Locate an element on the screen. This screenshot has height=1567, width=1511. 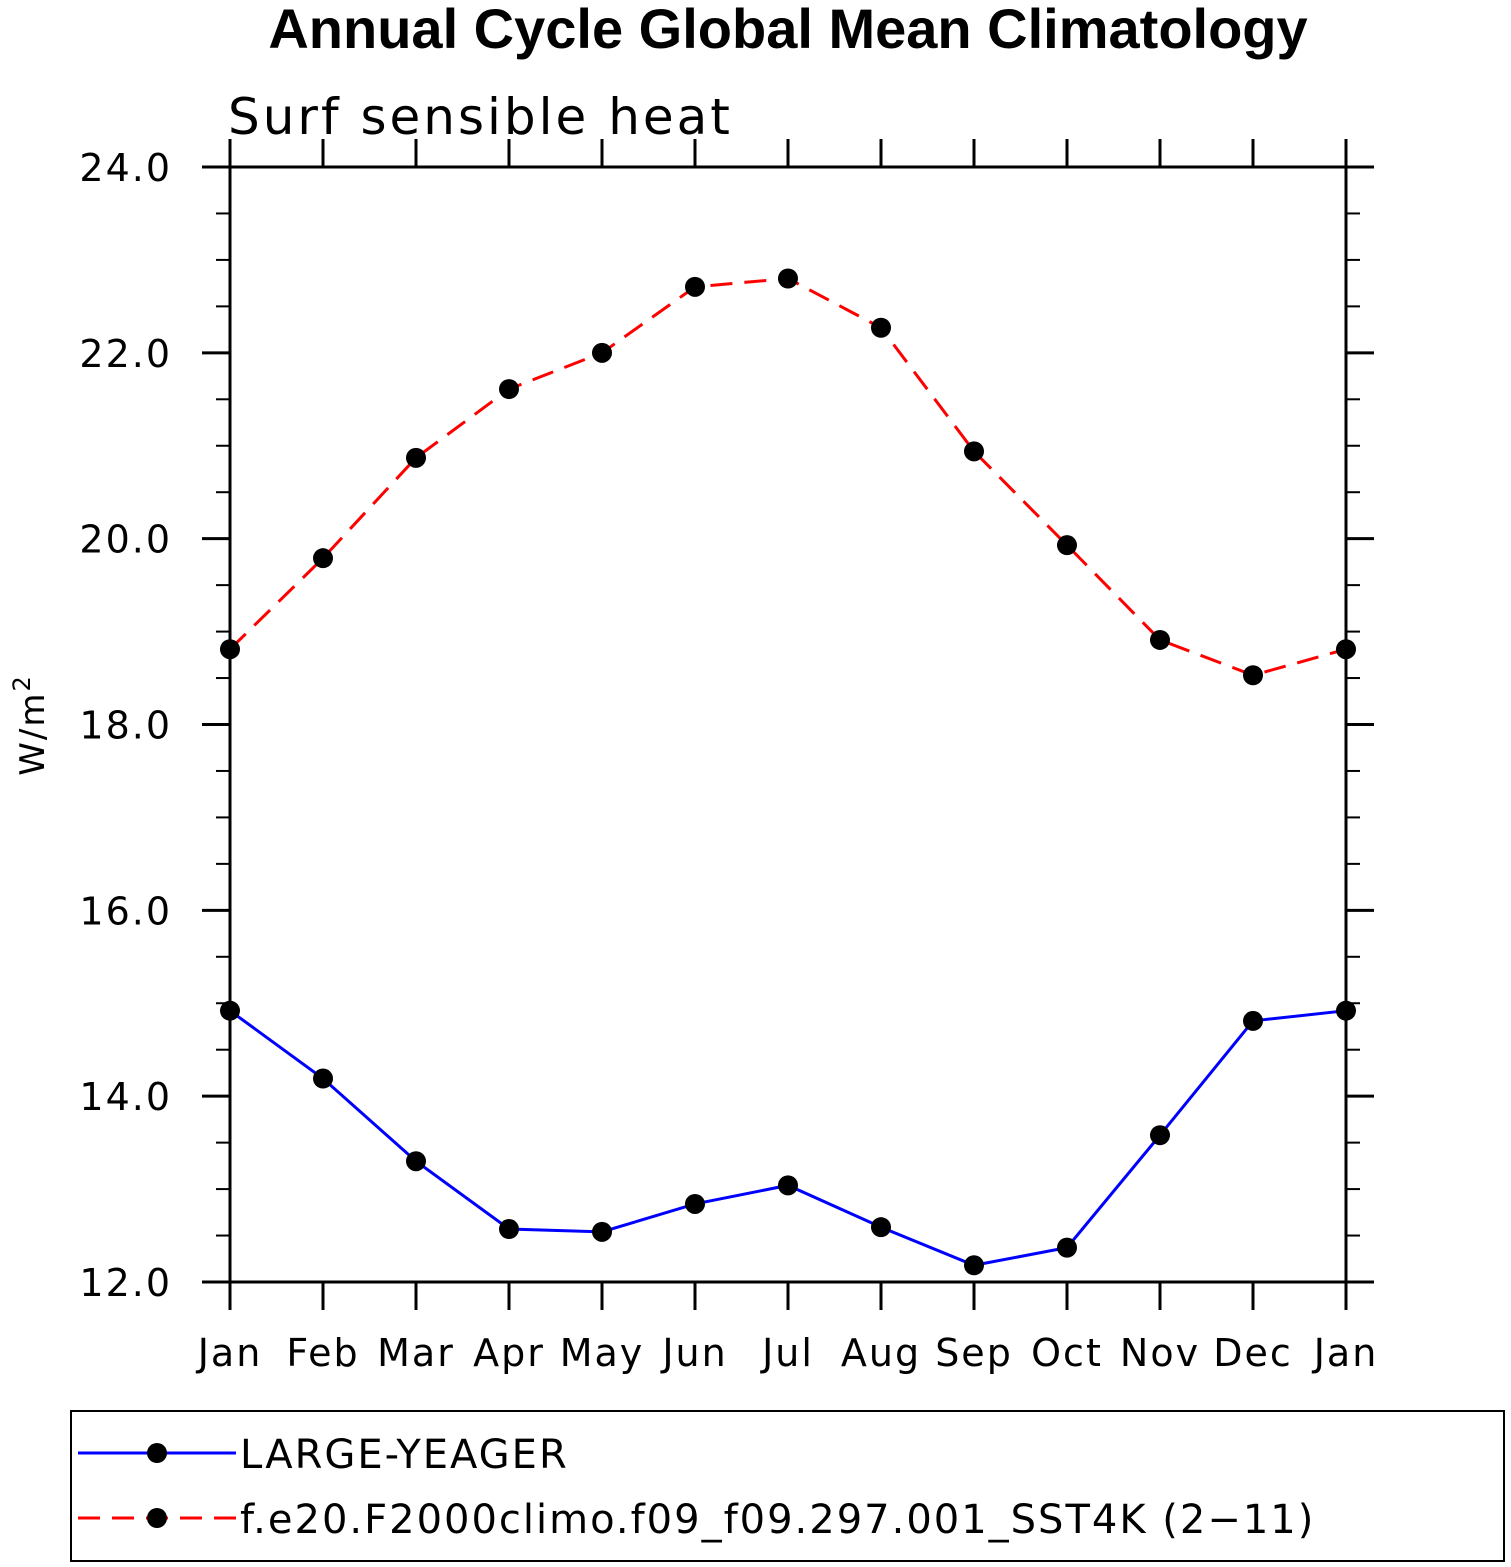
x-tick-label: Jul is located at coordinates (787, 1353).